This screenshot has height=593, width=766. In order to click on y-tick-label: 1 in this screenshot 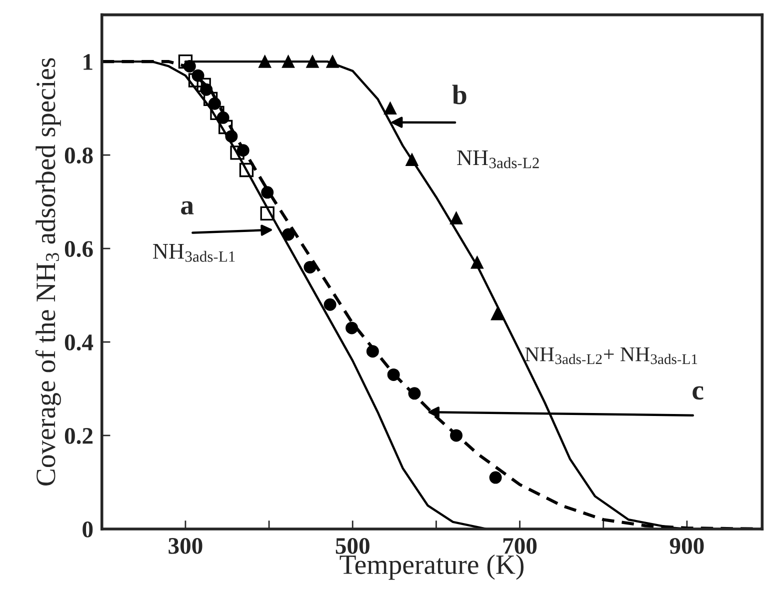, I will do `click(88, 62)`.